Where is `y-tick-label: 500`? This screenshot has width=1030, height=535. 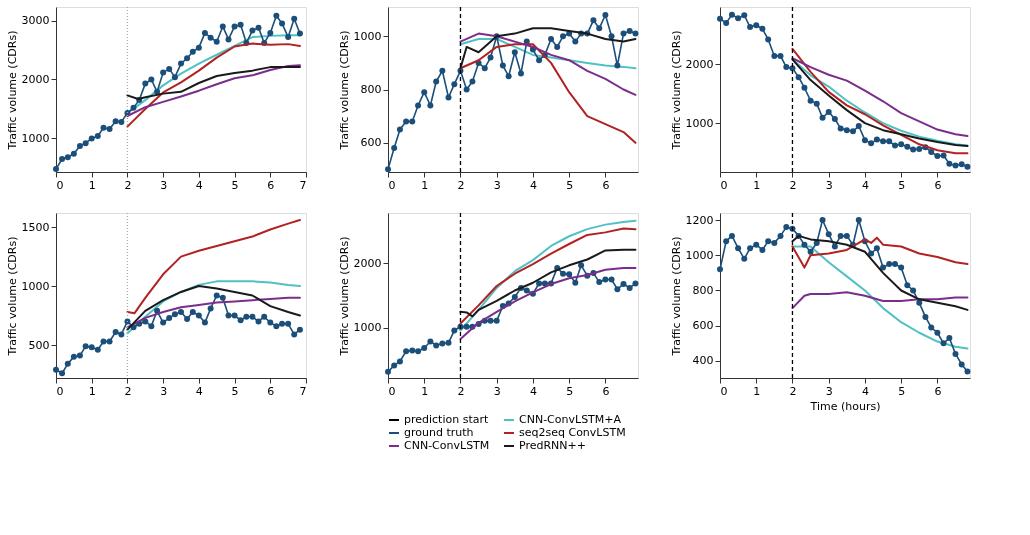
y-tick-label: 500 is located at coordinates (39, 345).